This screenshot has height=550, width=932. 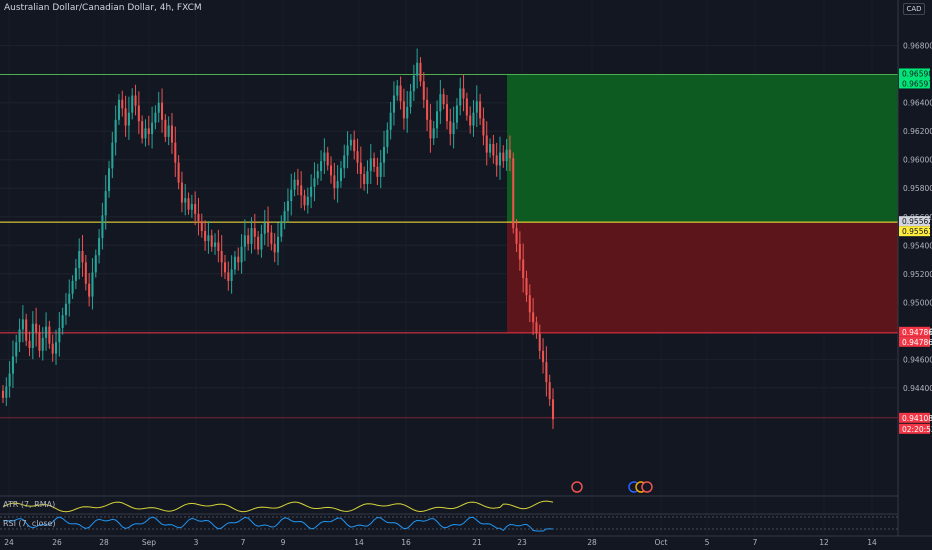 I want to click on price-tick-label: 0.94400, so click(x=917, y=388).